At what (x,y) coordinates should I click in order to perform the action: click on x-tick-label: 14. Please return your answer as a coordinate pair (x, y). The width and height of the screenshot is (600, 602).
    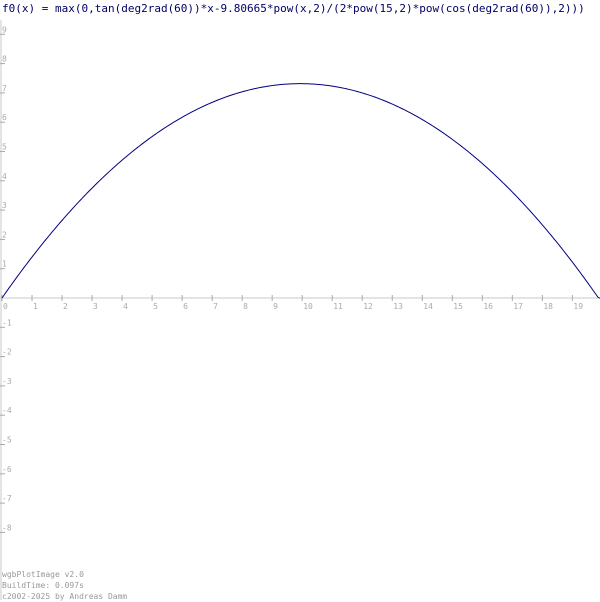
    Looking at the image, I should click on (428, 306).